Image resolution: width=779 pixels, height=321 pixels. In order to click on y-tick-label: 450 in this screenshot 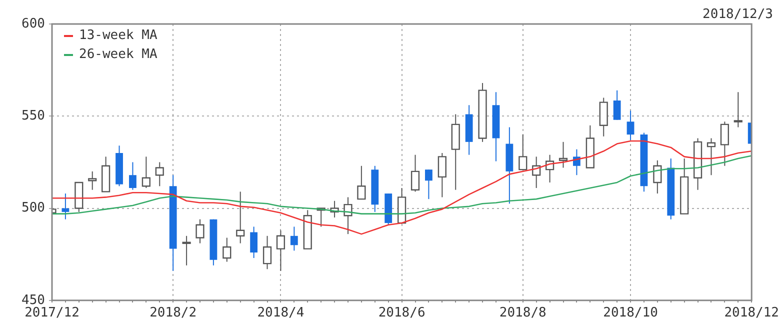, I will do `click(33, 300)`.